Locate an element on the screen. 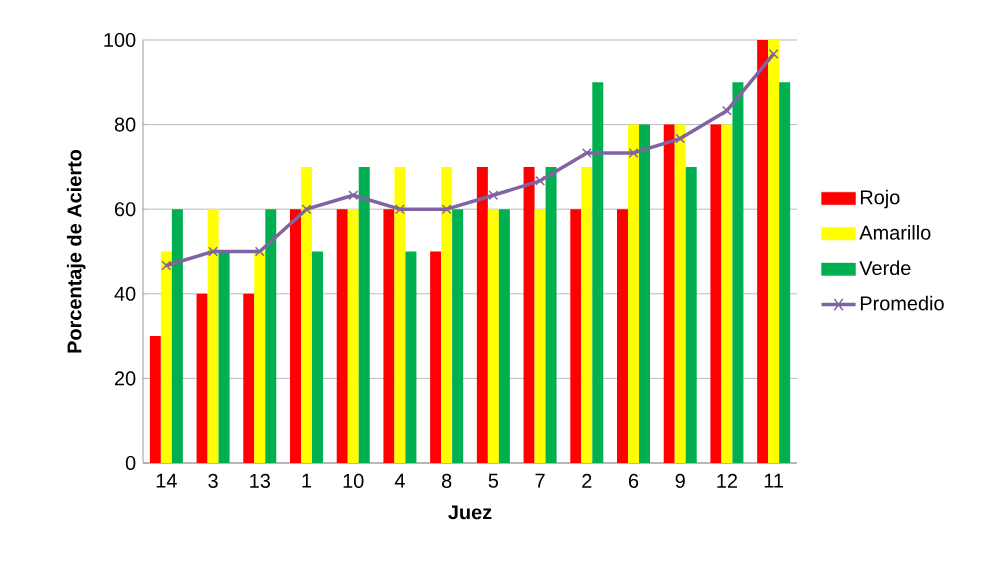  x-tick-label: 6 is located at coordinates (633, 480).